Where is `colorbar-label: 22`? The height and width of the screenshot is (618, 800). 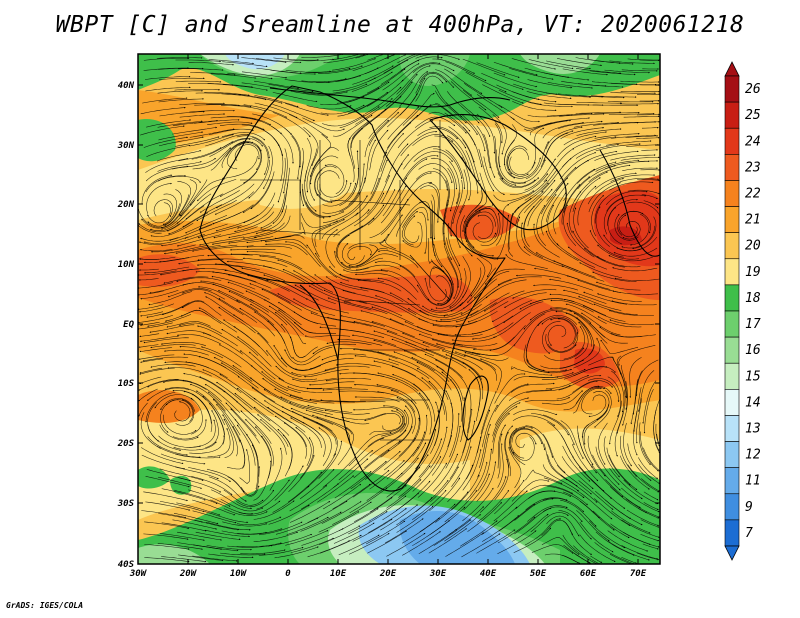
colorbar-label: 22 is located at coordinates (753, 194).